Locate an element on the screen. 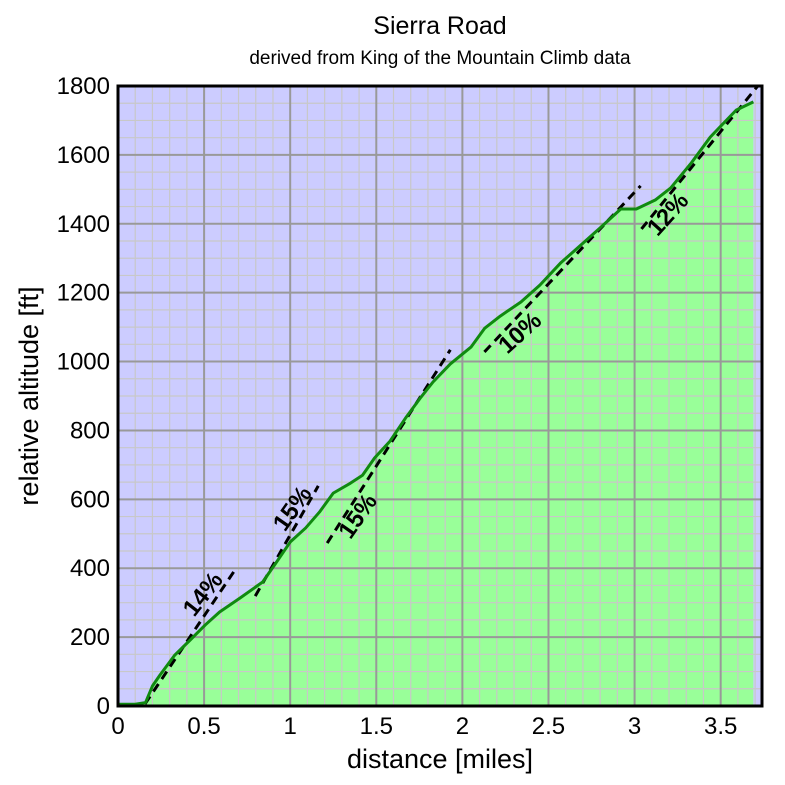 The image size is (785, 785). chart-title: Sierra Road is located at coordinates (439, 26).